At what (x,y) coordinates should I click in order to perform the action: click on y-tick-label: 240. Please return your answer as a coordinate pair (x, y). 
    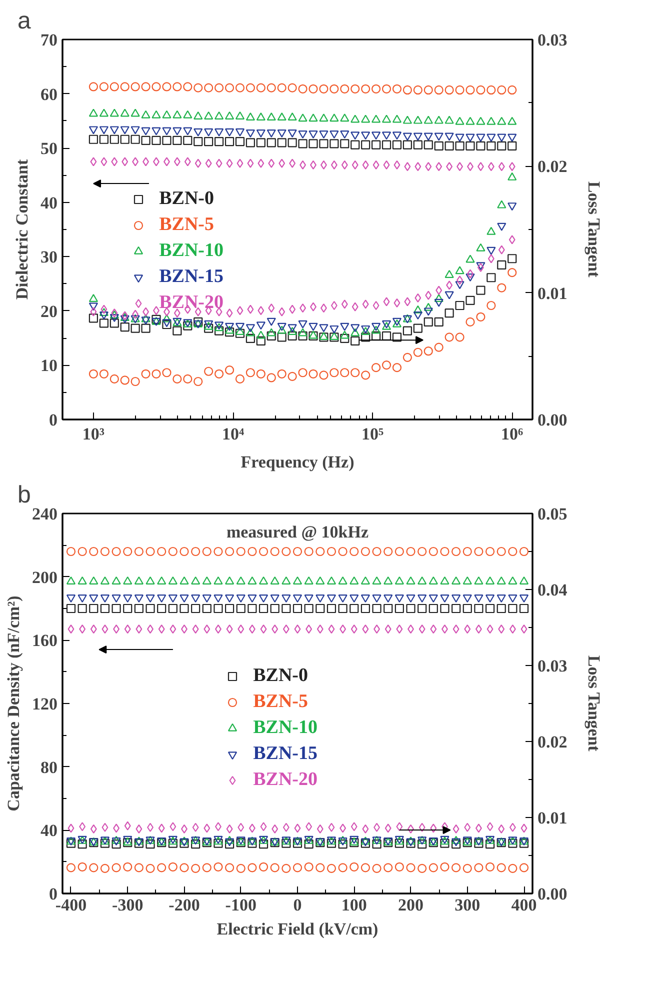
    Looking at the image, I should click on (45, 514).